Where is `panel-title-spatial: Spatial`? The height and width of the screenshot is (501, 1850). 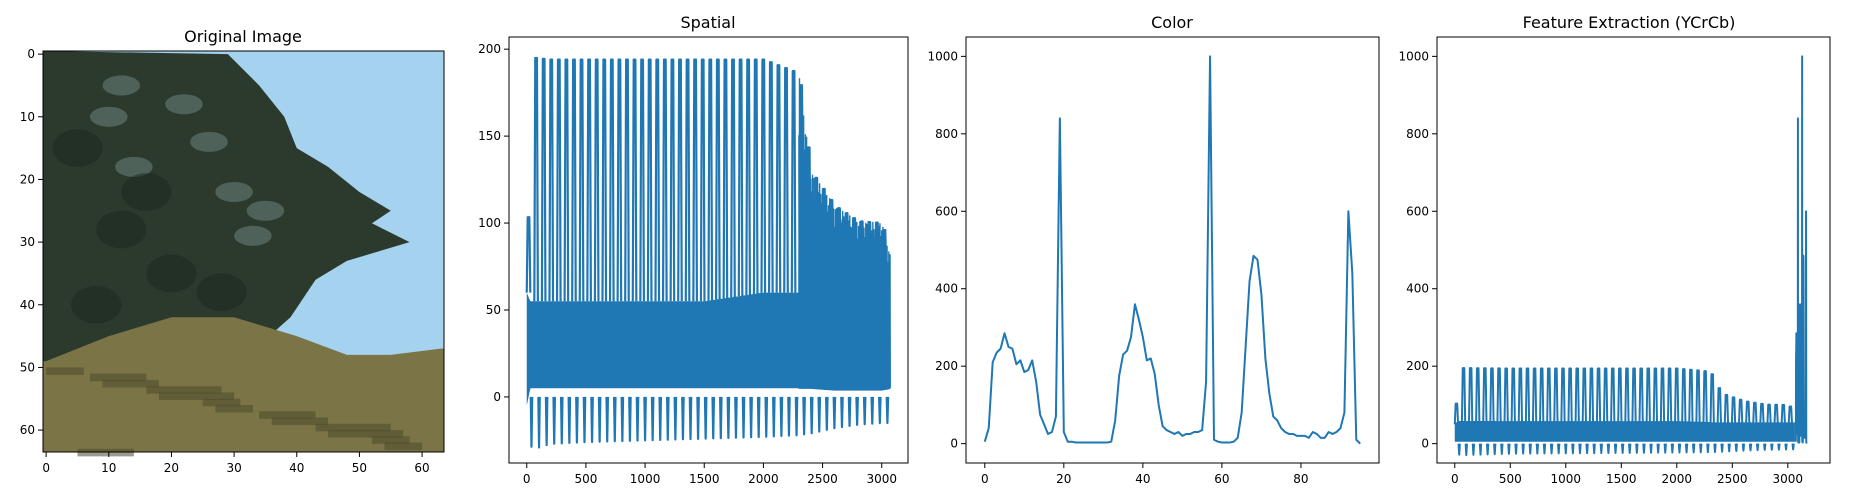
panel-title-spatial: Spatial is located at coordinates (707, 22).